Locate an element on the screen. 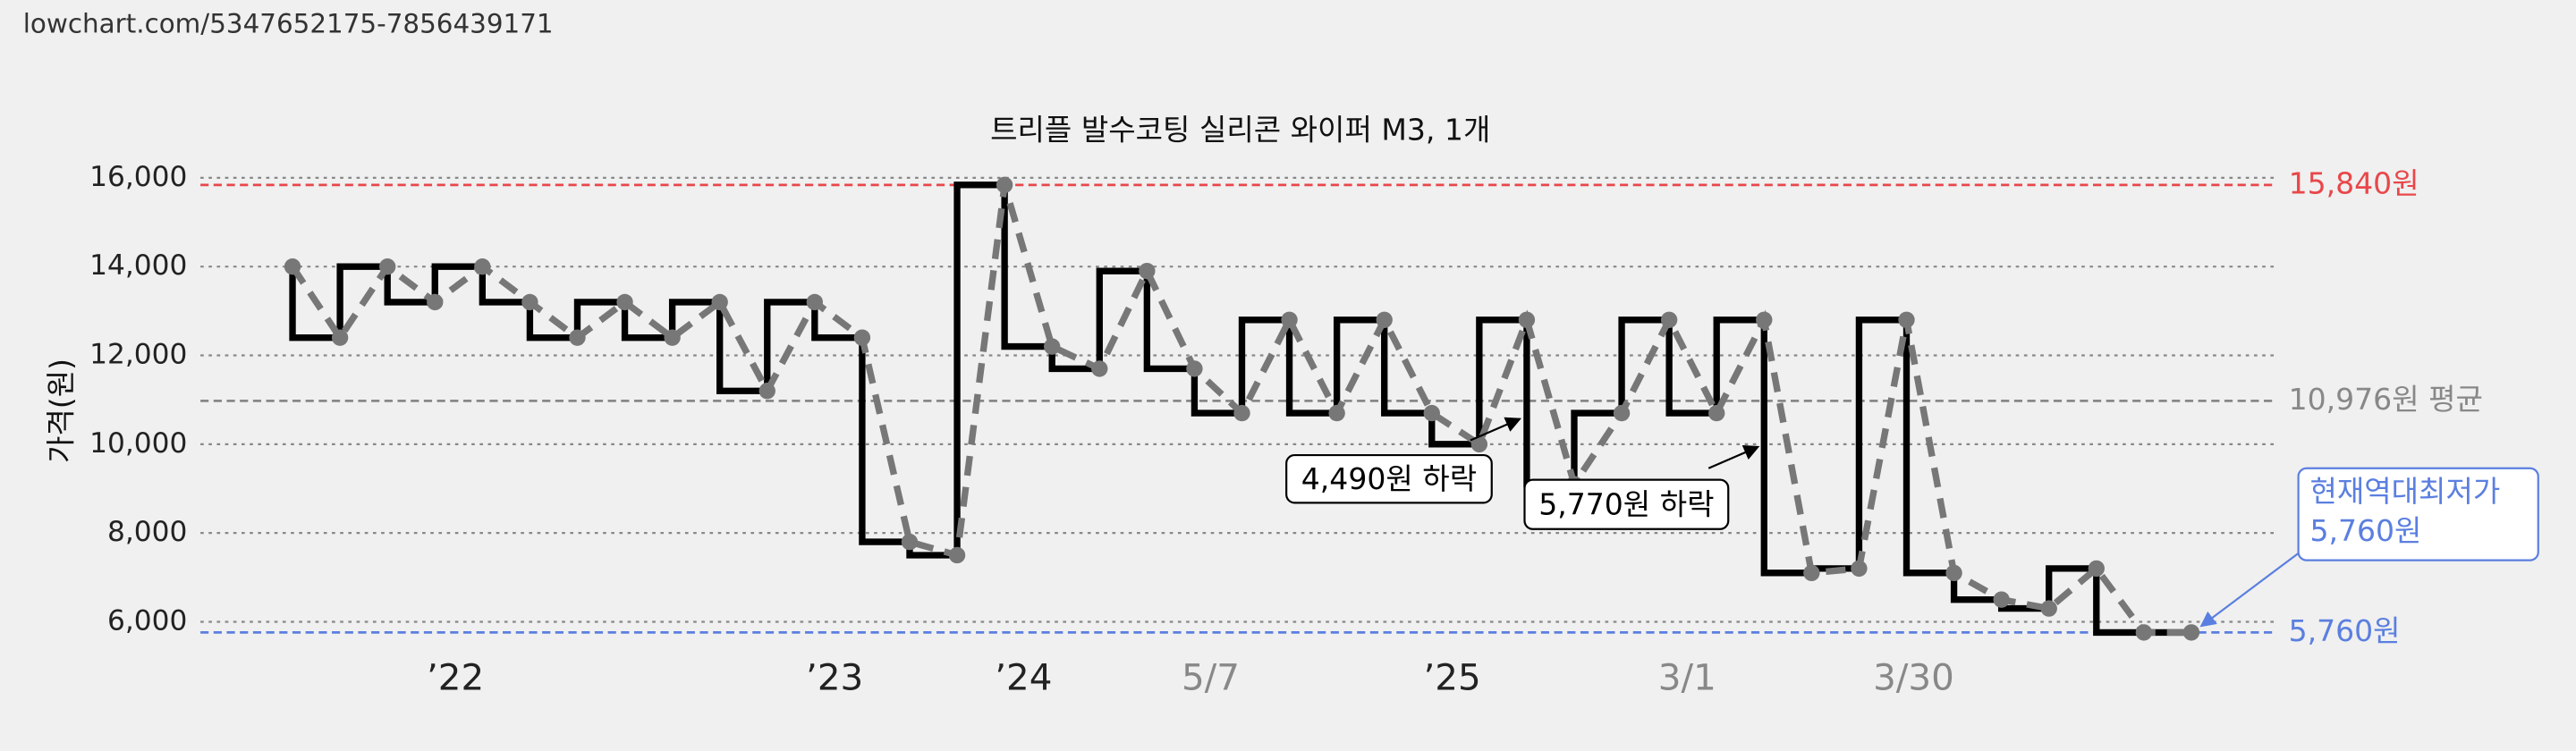 This screenshot has height=751, width=2576. x-tick-label: 3/1 is located at coordinates (1687, 677).